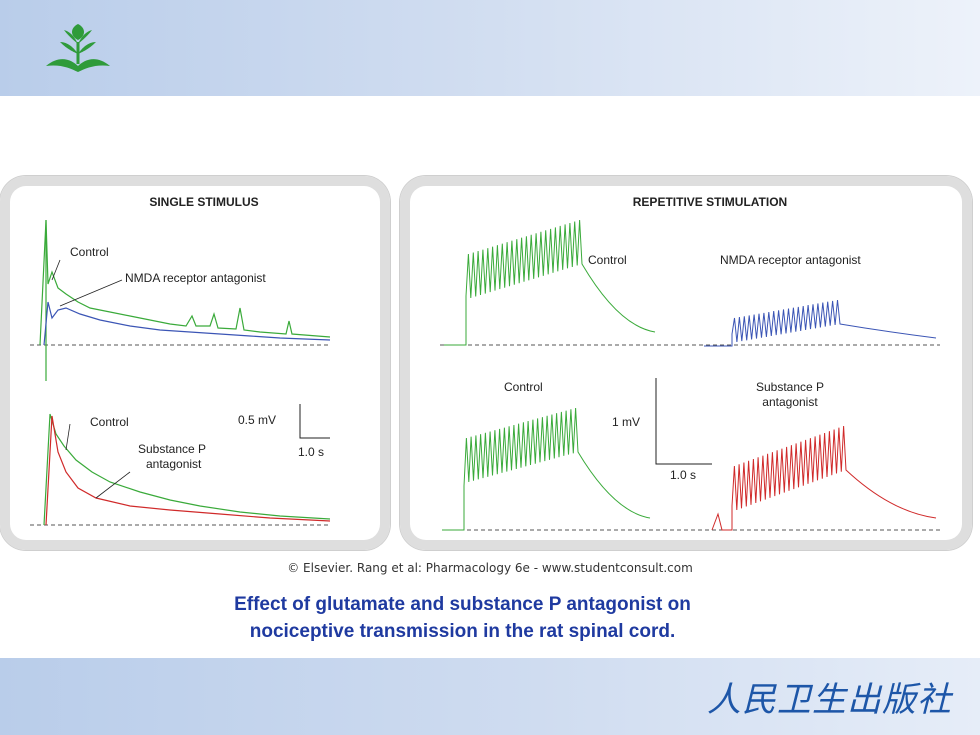 This screenshot has height=735, width=980. What do you see at coordinates (203, 202) in the screenshot?
I see `left-panel-title: SINGLE STIMULUS` at bounding box center [203, 202].